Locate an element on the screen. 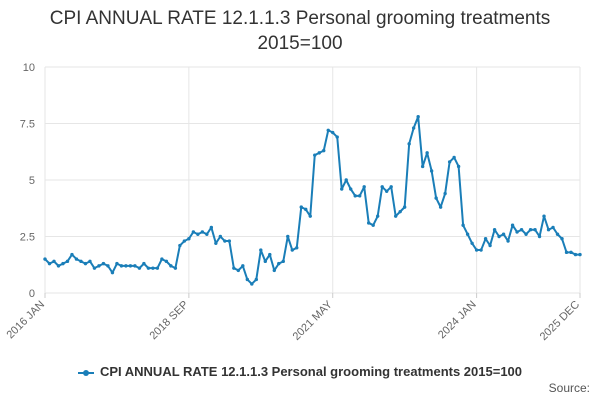 The image size is (600, 400). x-tick-label: 2016 JAN is located at coordinates (25, 320).